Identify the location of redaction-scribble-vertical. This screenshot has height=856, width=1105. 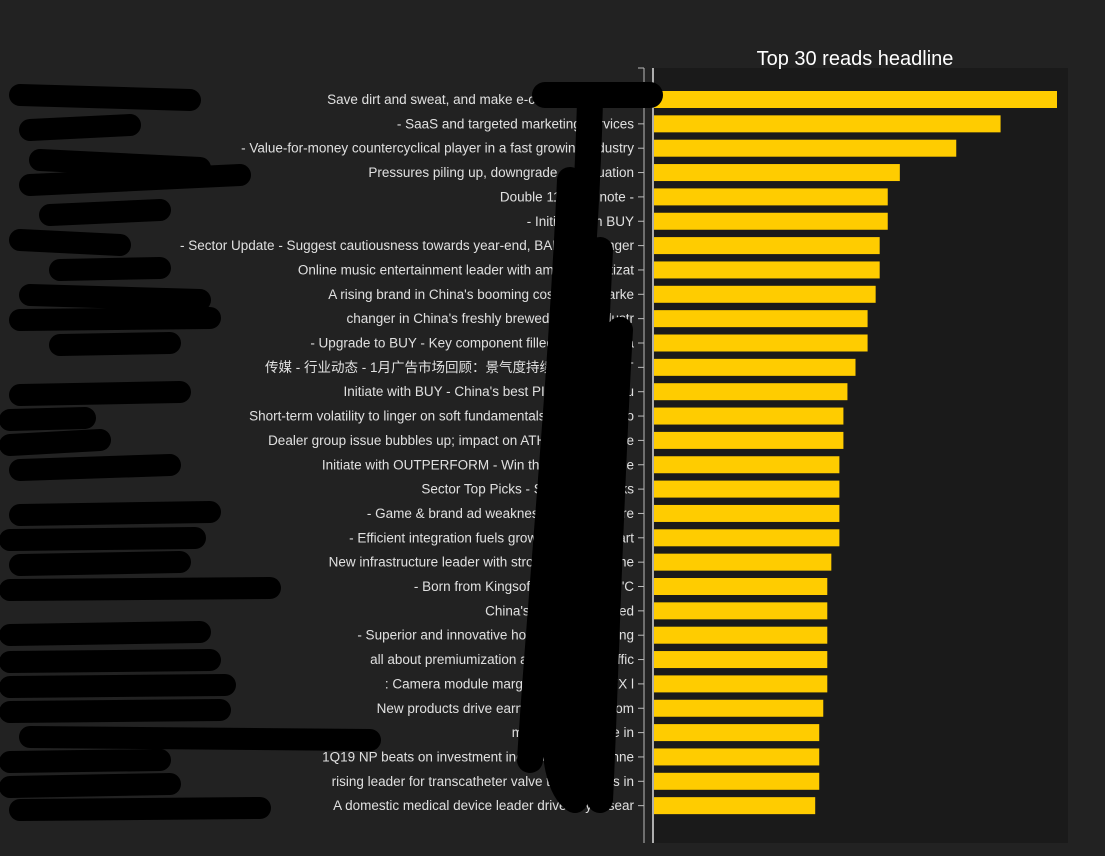
(590, 447).